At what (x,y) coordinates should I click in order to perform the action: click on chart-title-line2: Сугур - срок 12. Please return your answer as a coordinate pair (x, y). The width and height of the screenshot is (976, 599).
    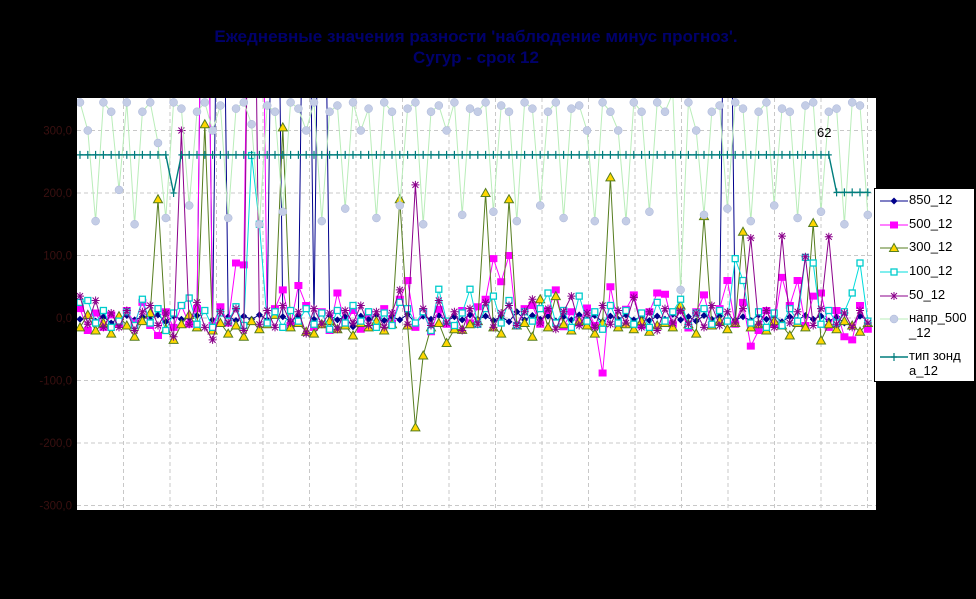
    Looking at the image, I should click on (476, 57).